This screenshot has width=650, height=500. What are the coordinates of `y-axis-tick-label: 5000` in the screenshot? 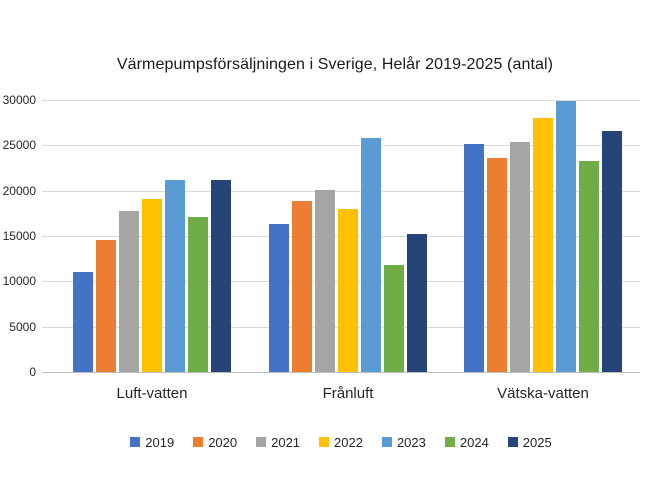 It's located at (22, 326).